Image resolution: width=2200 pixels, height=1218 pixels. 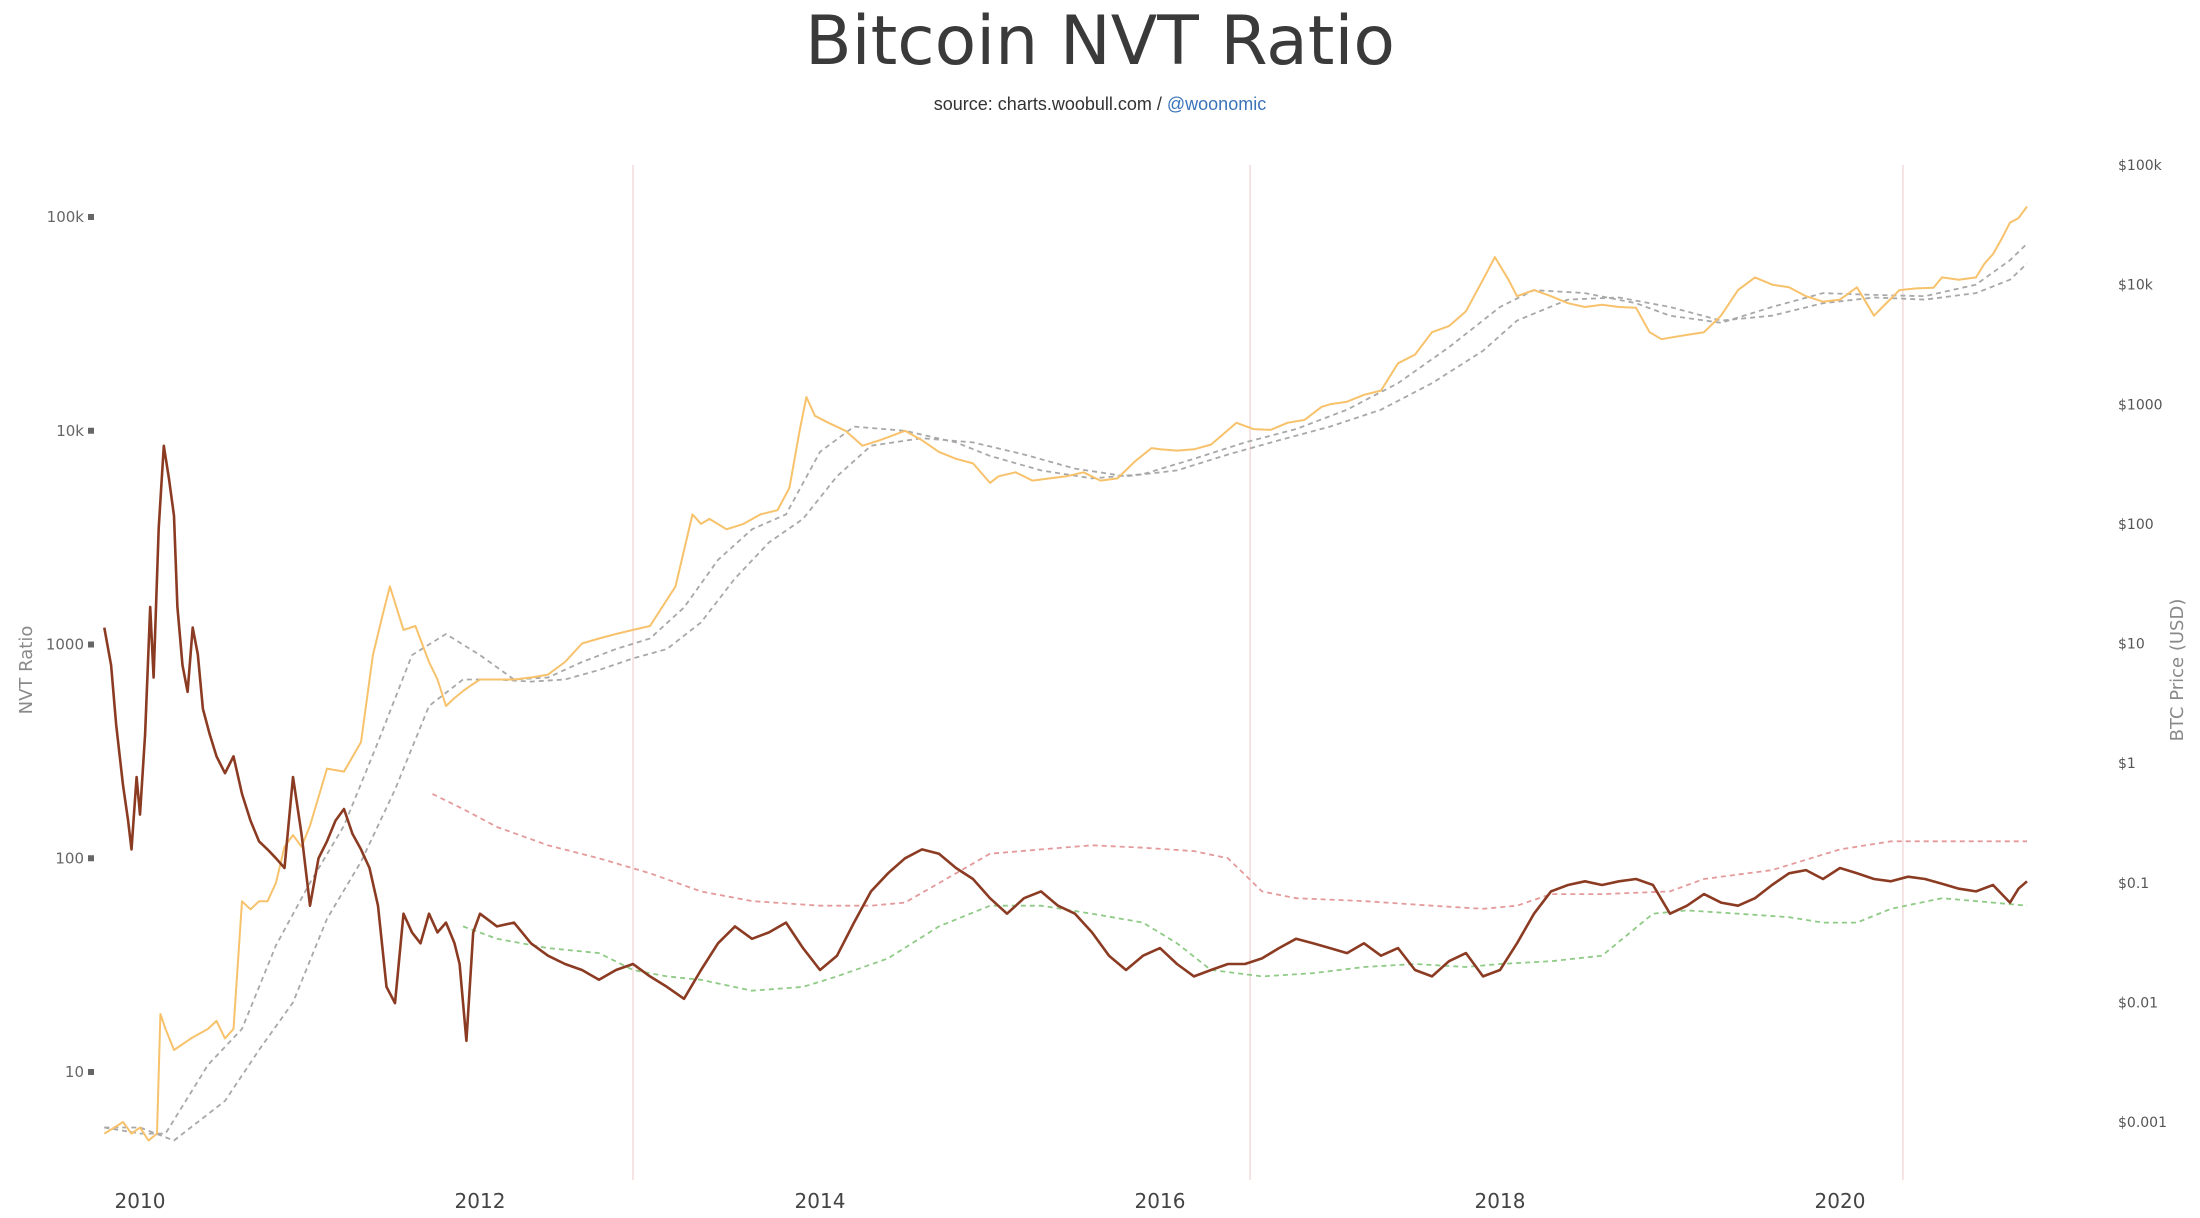 I want to click on right-tick-label-6: $1000, so click(x=2140, y=405).